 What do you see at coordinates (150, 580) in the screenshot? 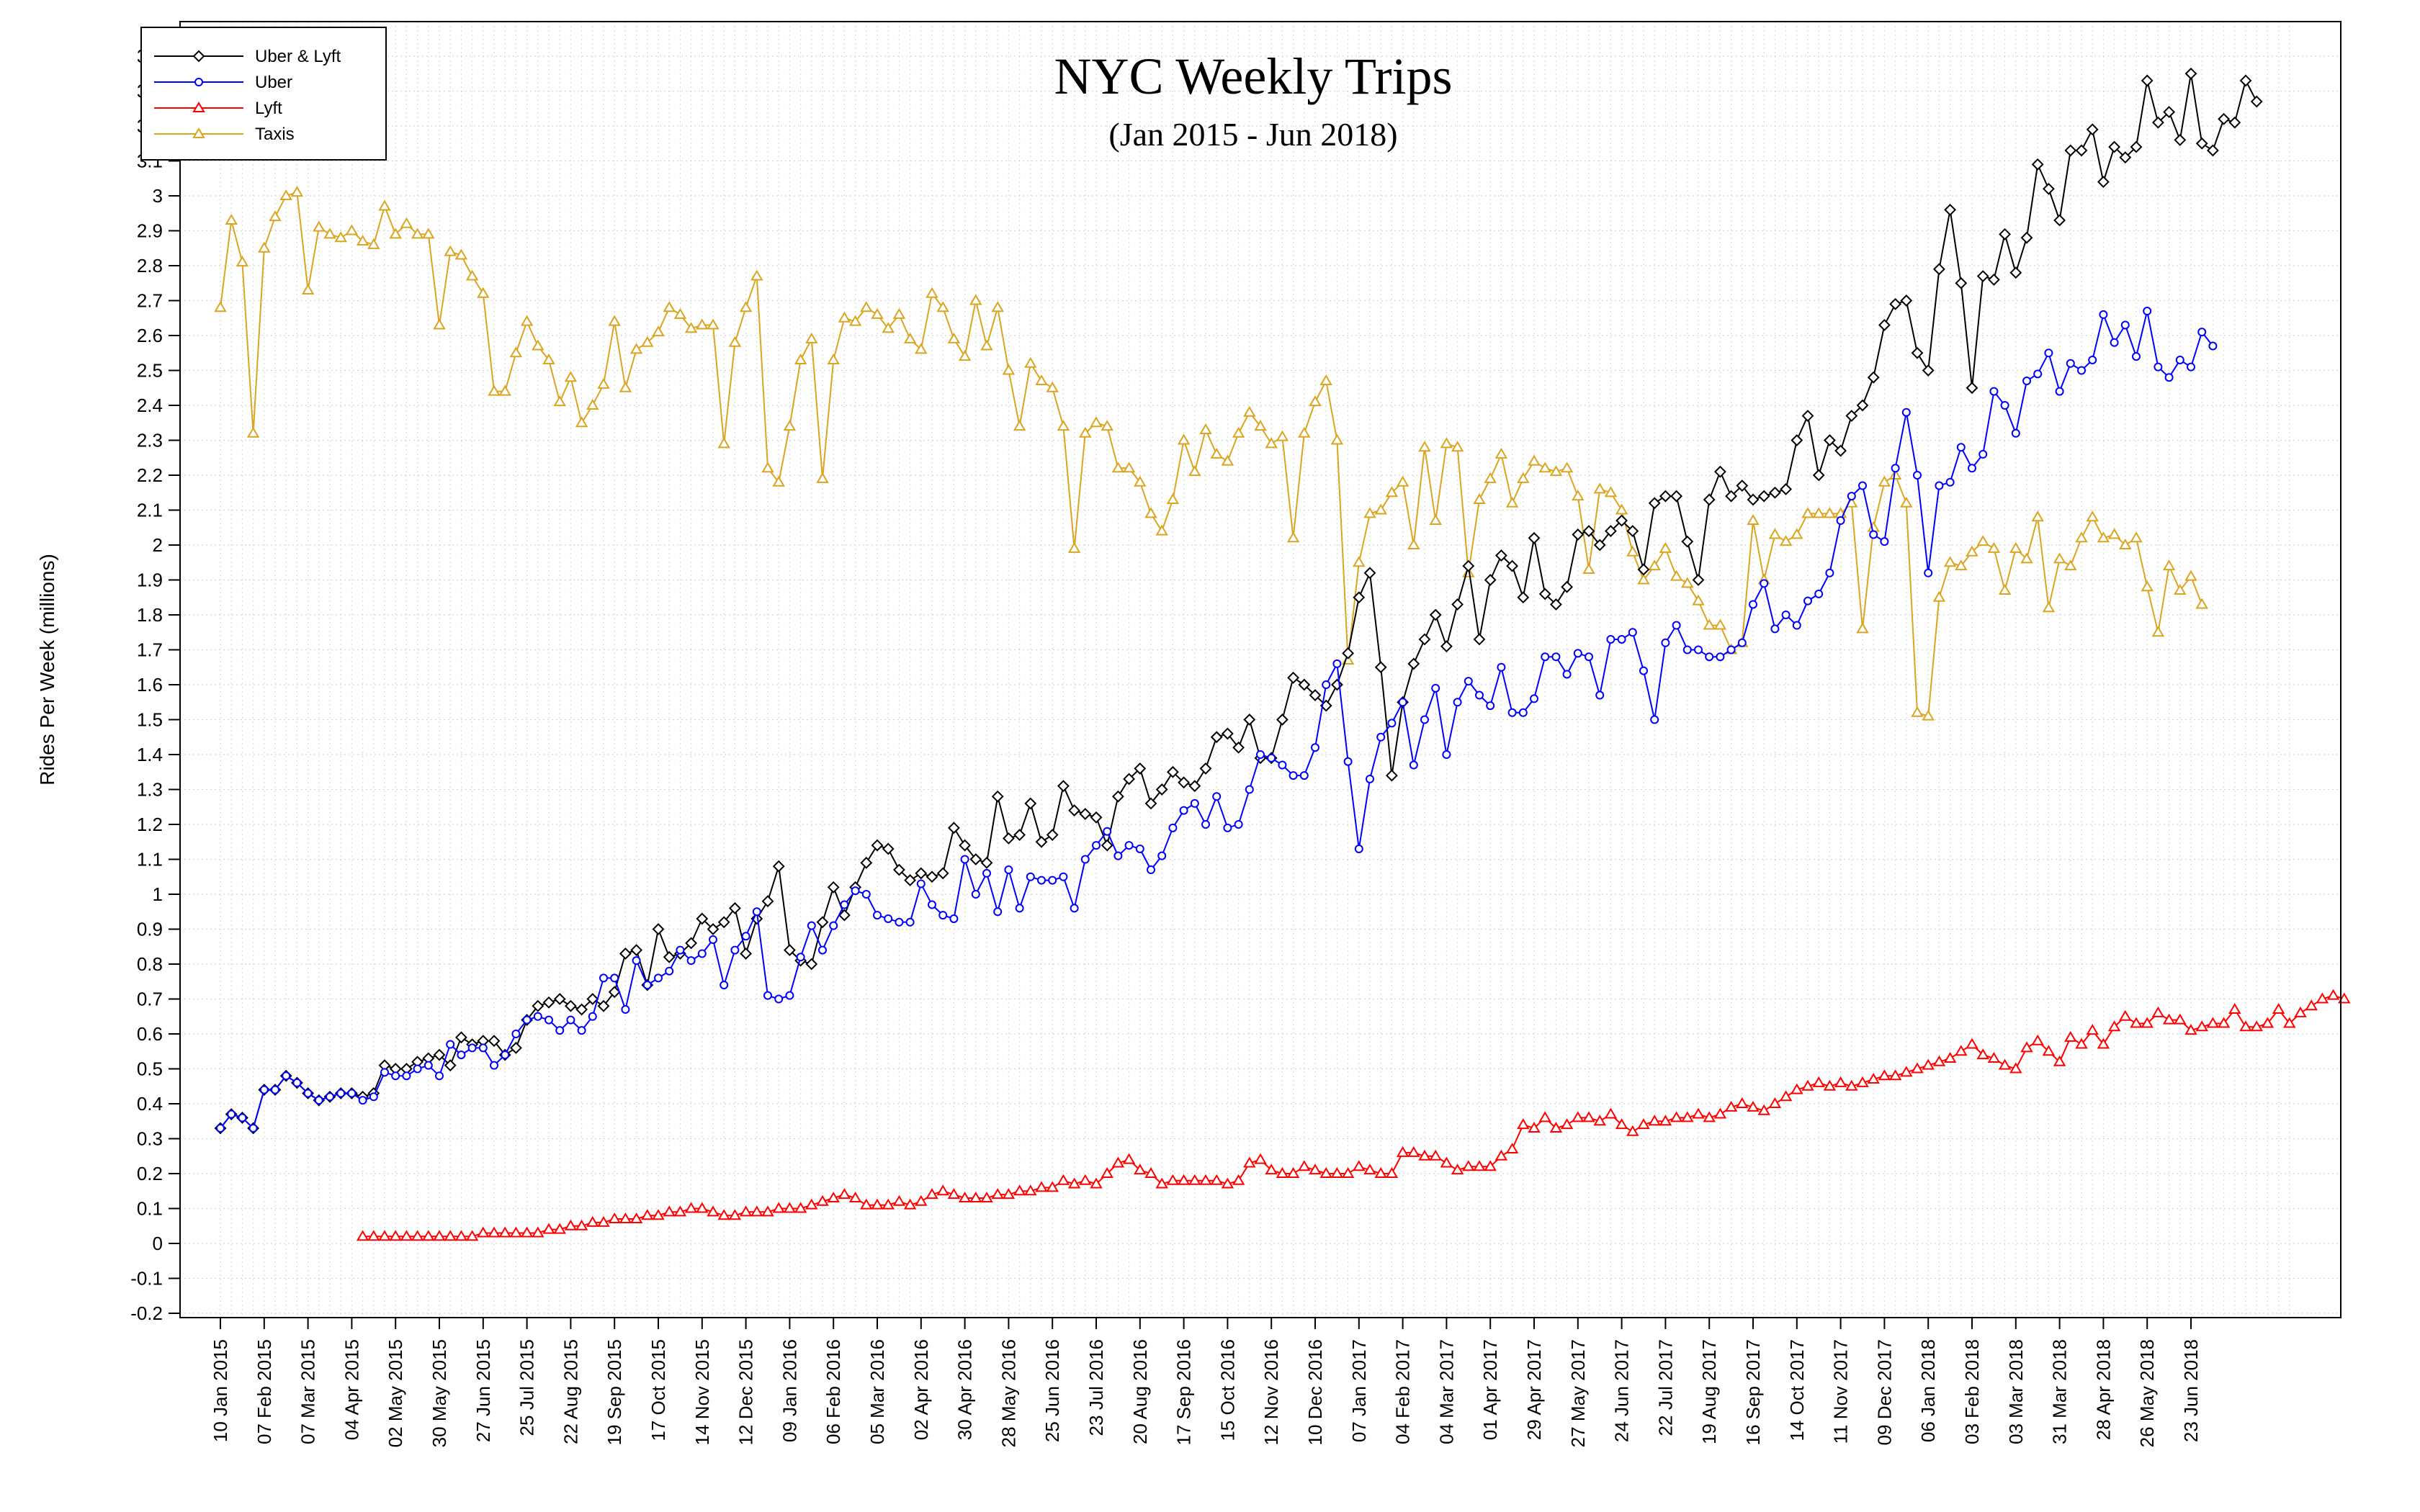
I see `y-tick-label: 1.9` at bounding box center [150, 580].